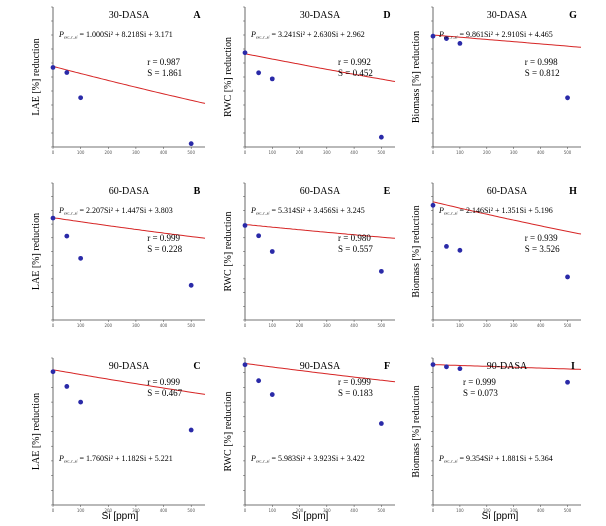  What do you see at coordinates (541, 238) in the screenshot?
I see `r-value: r = 0.939` at bounding box center [541, 238].